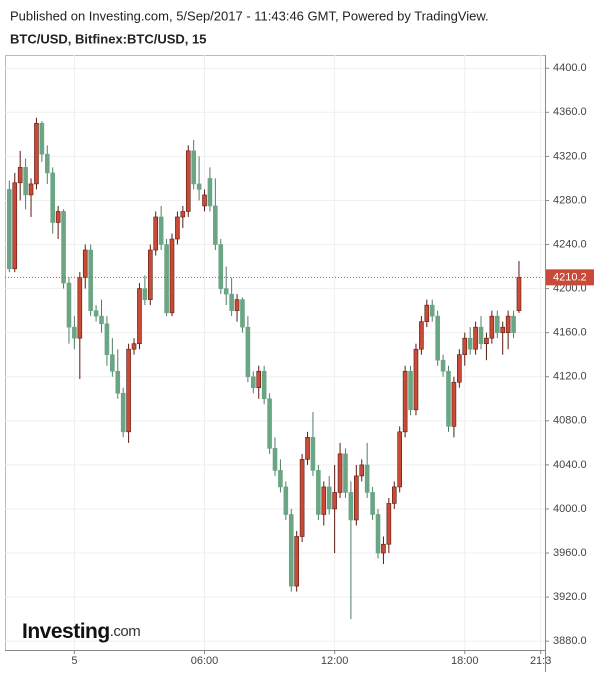  Describe the element at coordinates (570, 200) in the screenshot. I see `y-tick-label: 4280.0` at that location.